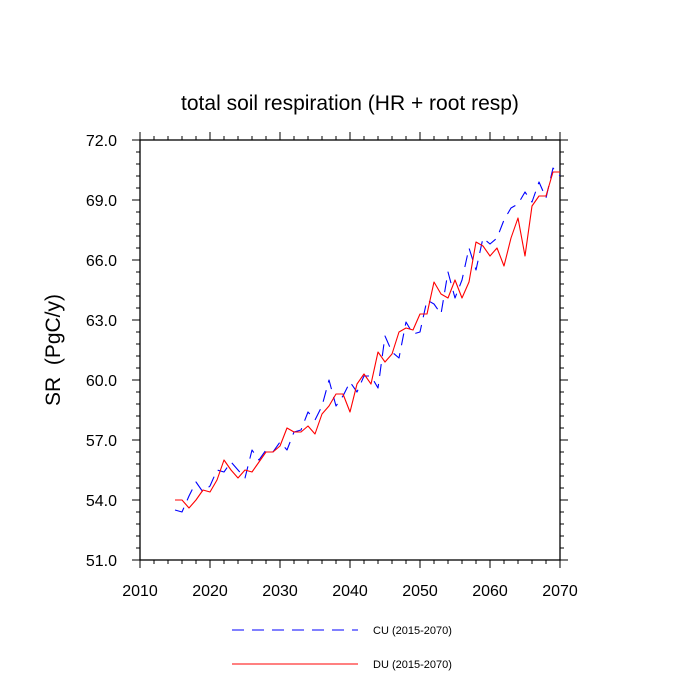 The height and width of the screenshot is (700, 700). I want to click on legend: CU (2015-2070) DU (2015-2070), so click(342, 648).